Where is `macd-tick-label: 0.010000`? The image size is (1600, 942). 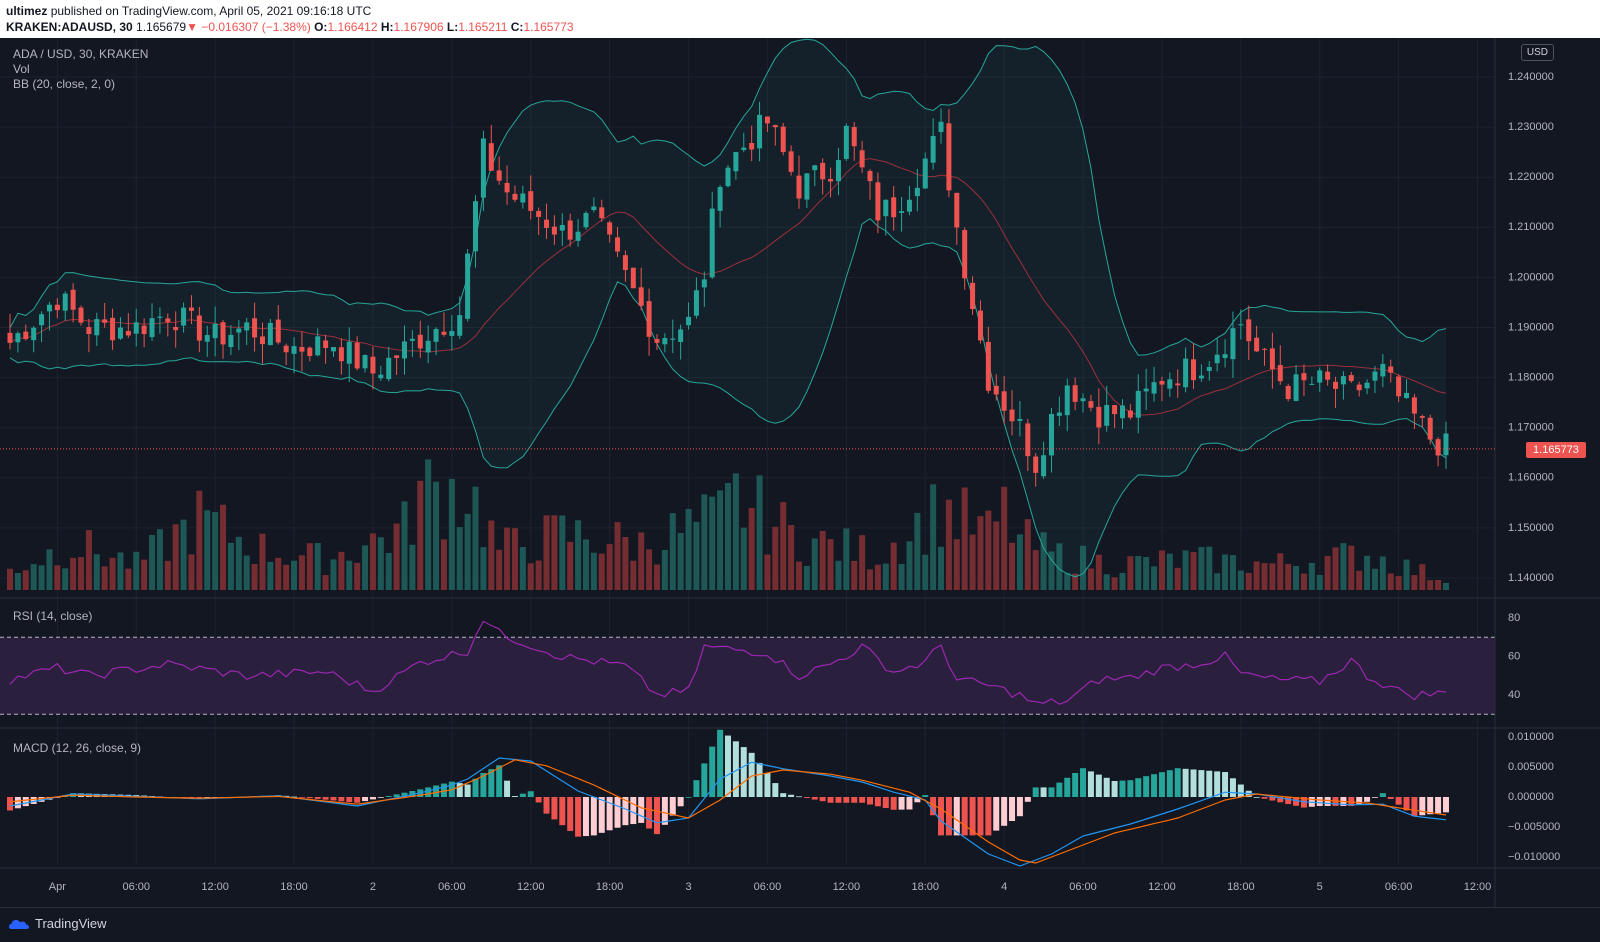 macd-tick-label: 0.010000 is located at coordinates (1531, 737).